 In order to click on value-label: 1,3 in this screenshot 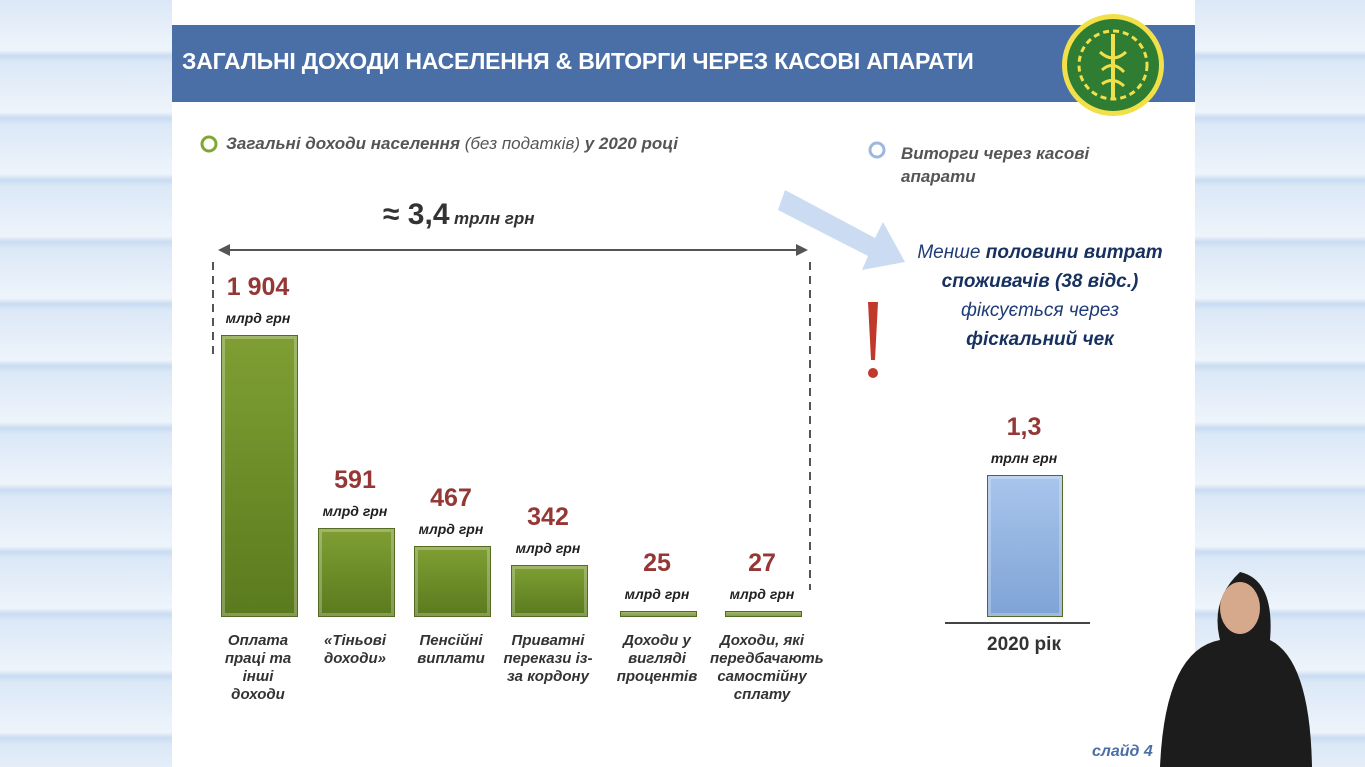, I will do `click(1024, 427)`.